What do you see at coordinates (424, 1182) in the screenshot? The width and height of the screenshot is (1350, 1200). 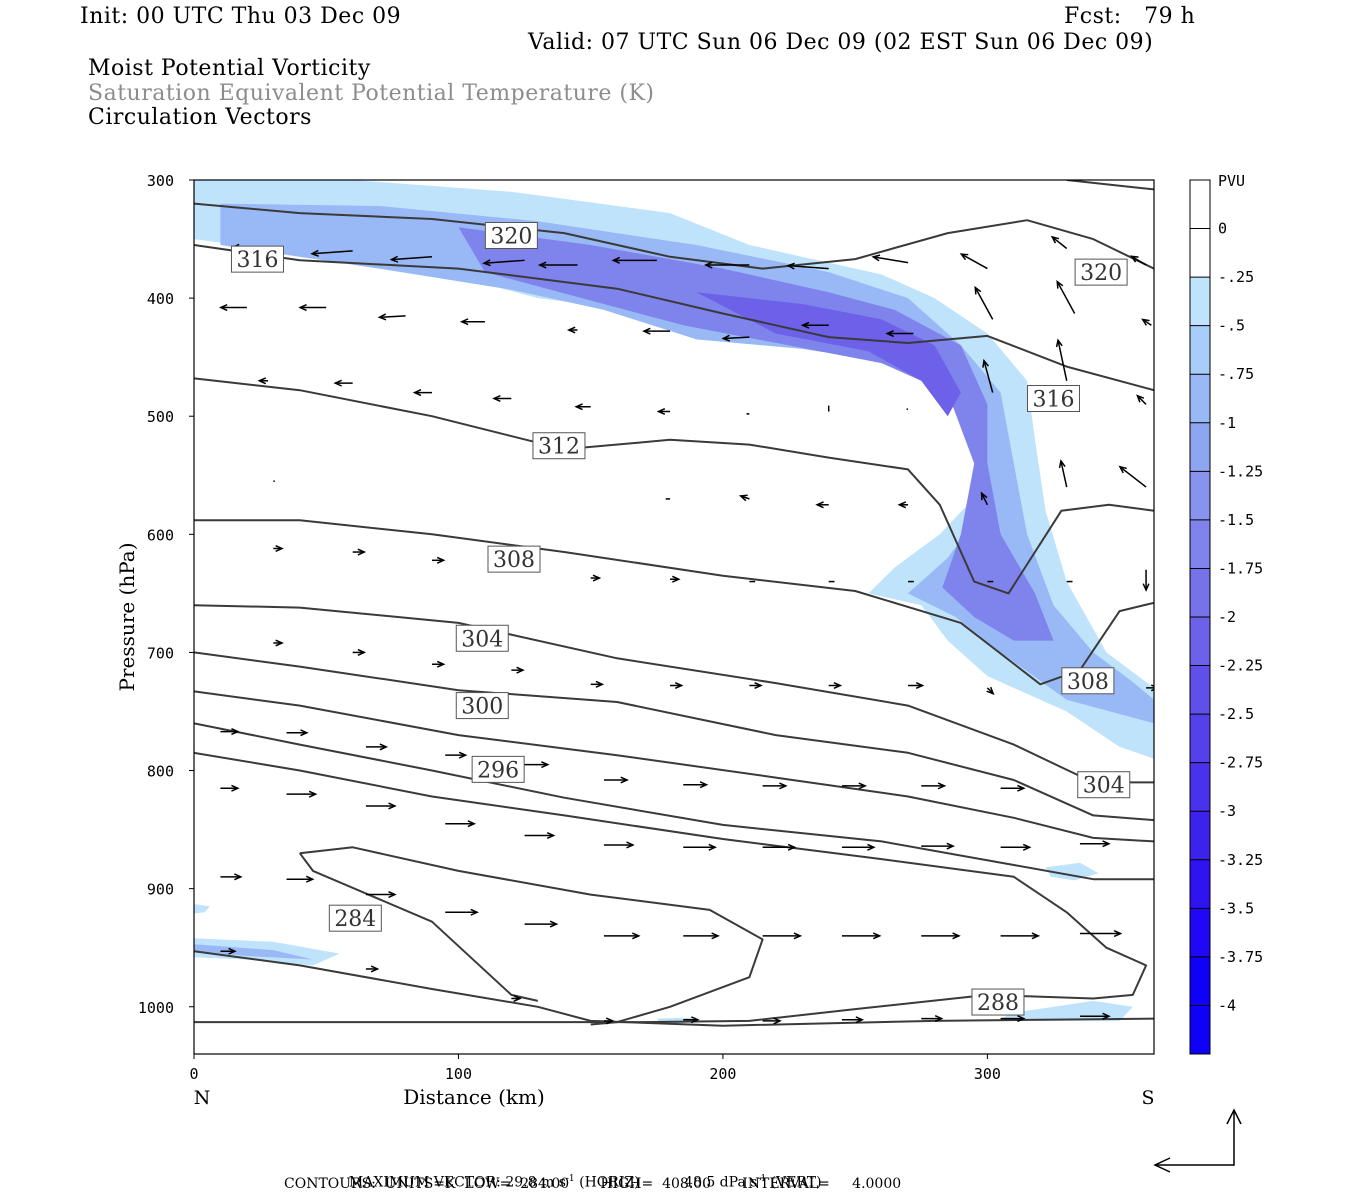 I see `max-vector-label: MAXIMUM VECTOR:` at bounding box center [424, 1182].